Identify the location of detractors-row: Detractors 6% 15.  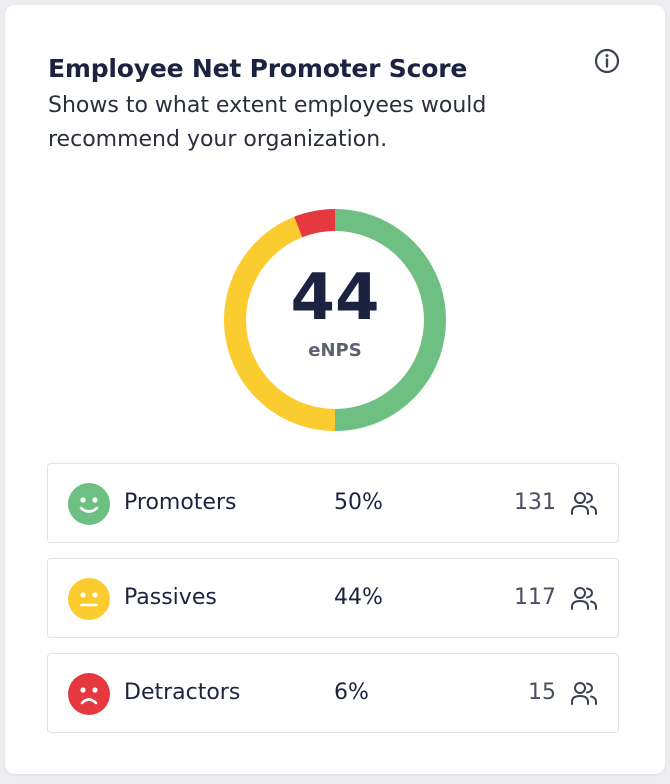
(333, 693).